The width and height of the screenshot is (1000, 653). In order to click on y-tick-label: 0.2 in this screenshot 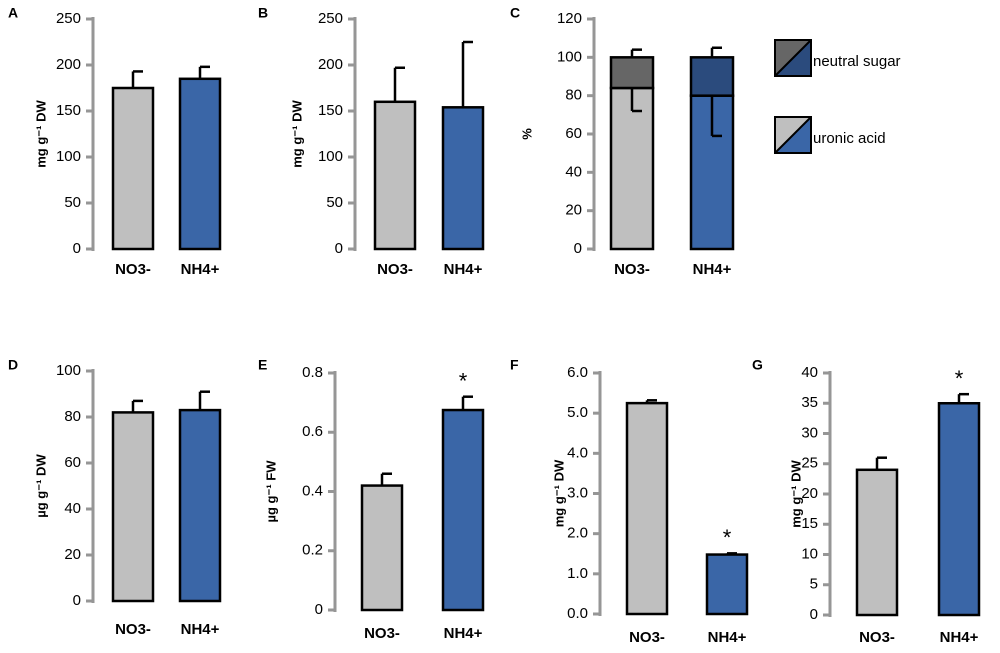, I will do `click(312, 550)`.